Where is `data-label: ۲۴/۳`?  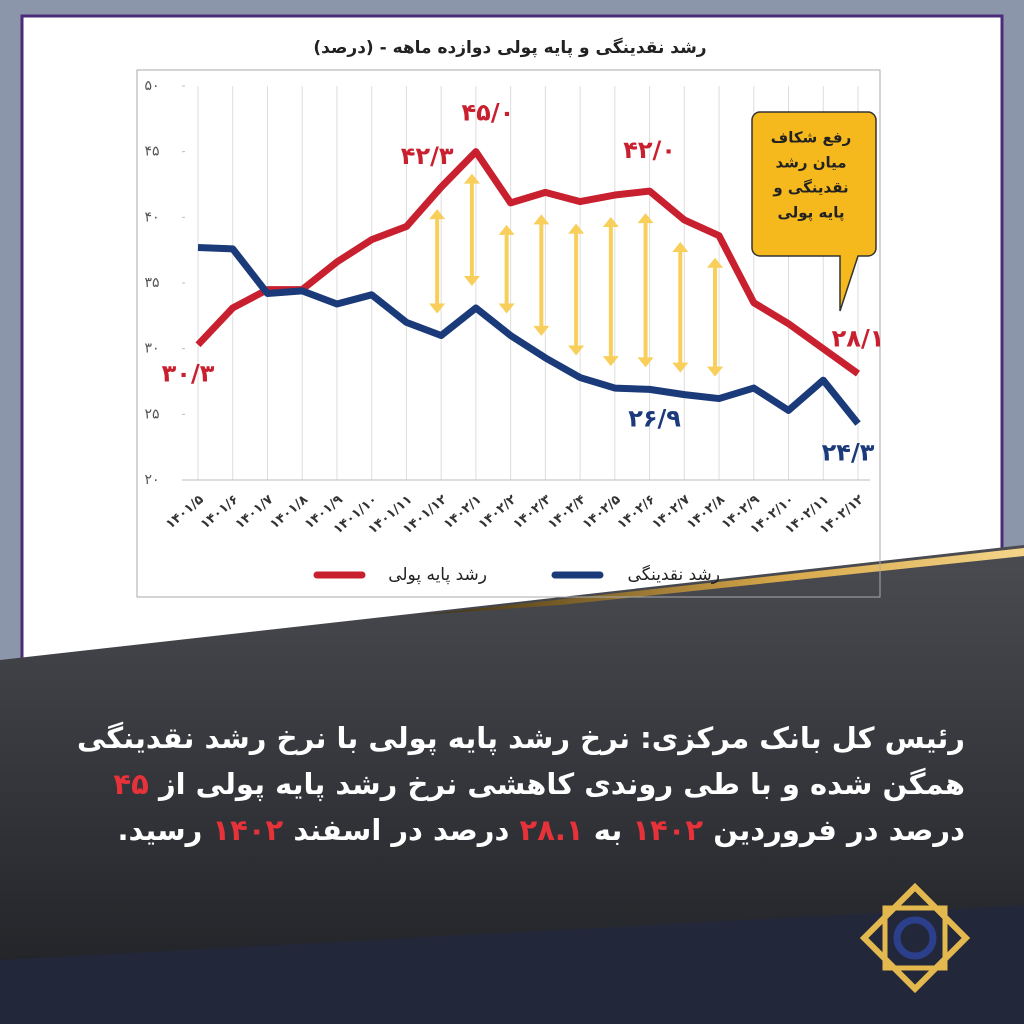 data-label: ۲۴/۳ is located at coordinates (848, 453).